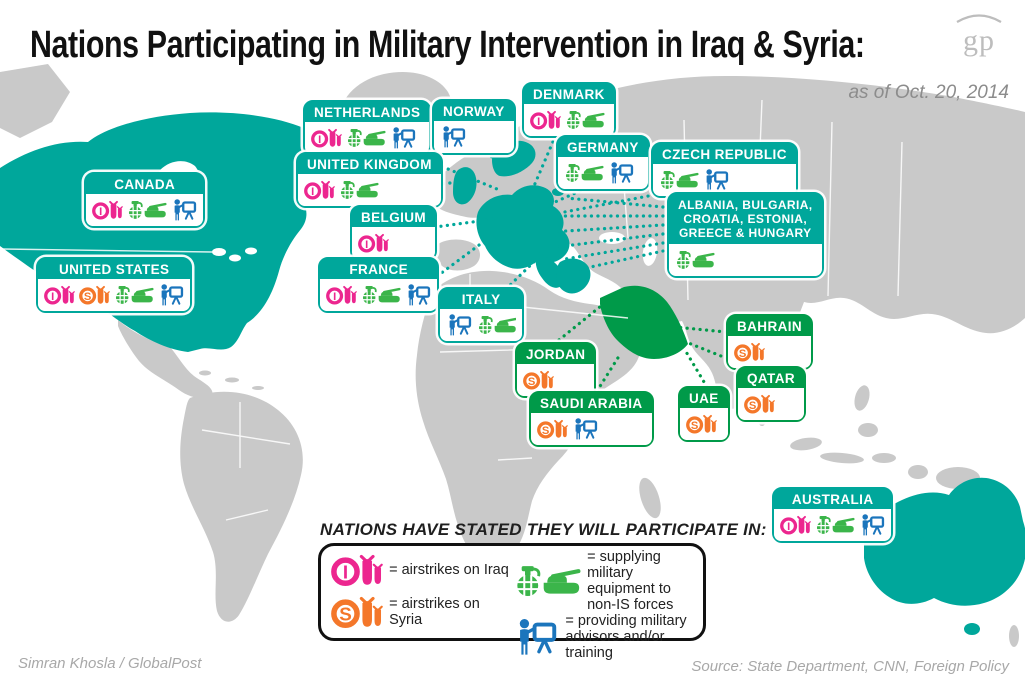  I want to click on country-name: UNITED STATES, so click(114, 269).